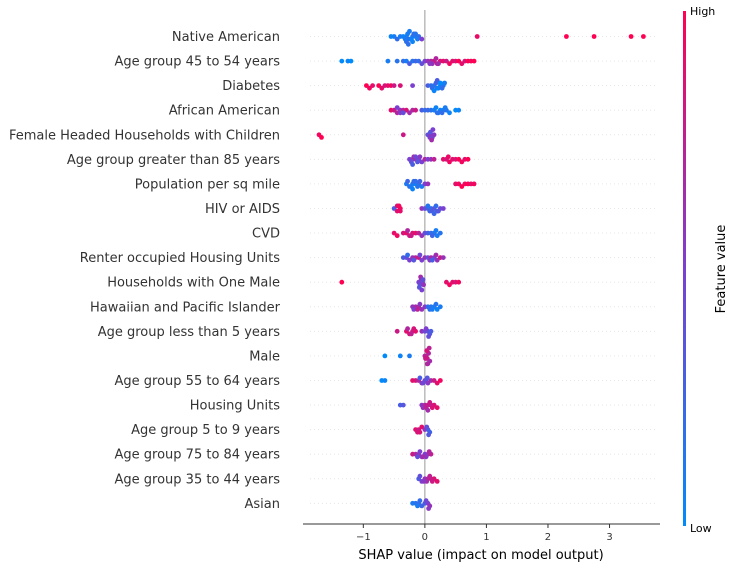 The image size is (735, 568). What do you see at coordinates (205, 430) in the screenshot?
I see `feature-label: Age group 5 to 9 years` at bounding box center [205, 430].